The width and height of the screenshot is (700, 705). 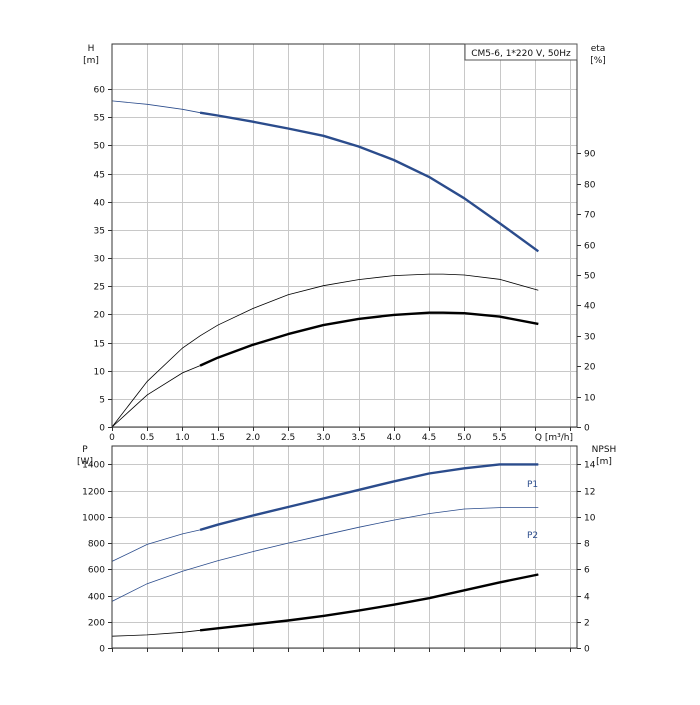 I want to click on bottom-left-tick-label: 600, so click(x=96, y=571).